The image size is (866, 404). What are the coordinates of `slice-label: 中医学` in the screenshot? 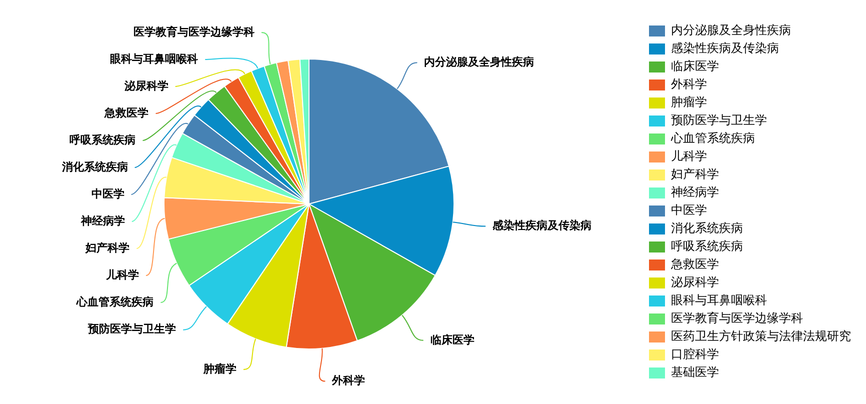 It's located at (107, 193).